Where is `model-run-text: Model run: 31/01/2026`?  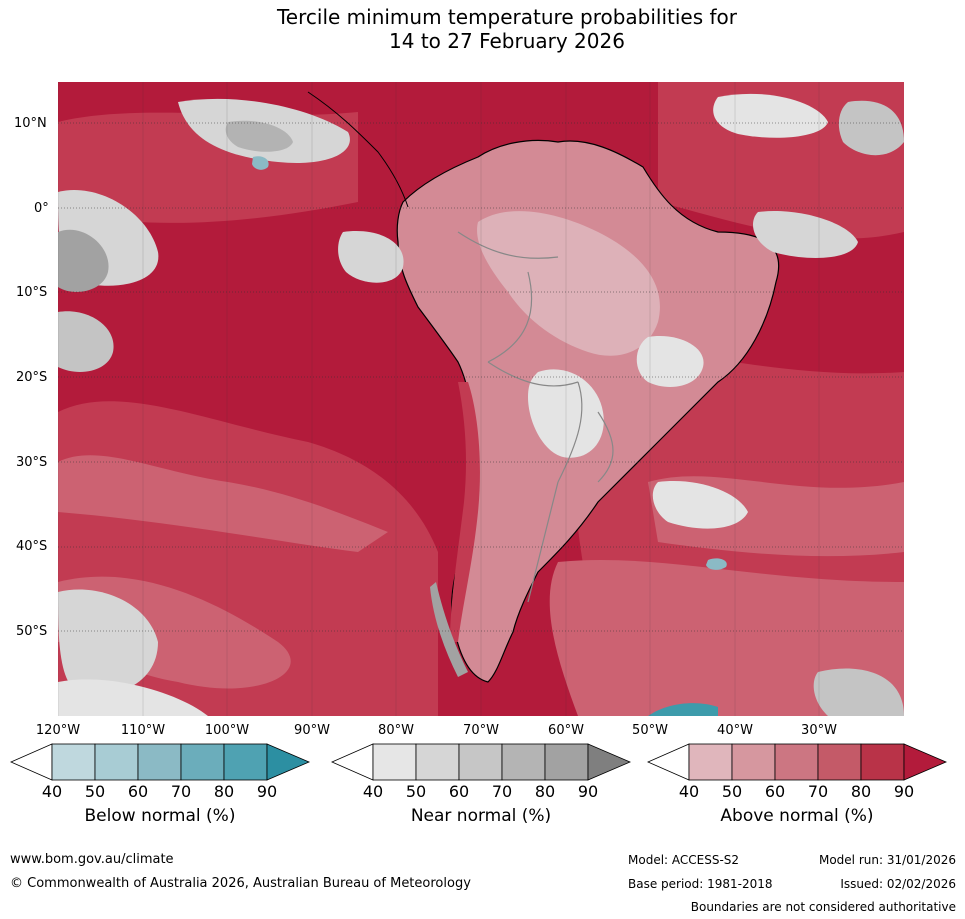
model-run-text: Model run: 31/01/2026 is located at coordinates (887, 860).